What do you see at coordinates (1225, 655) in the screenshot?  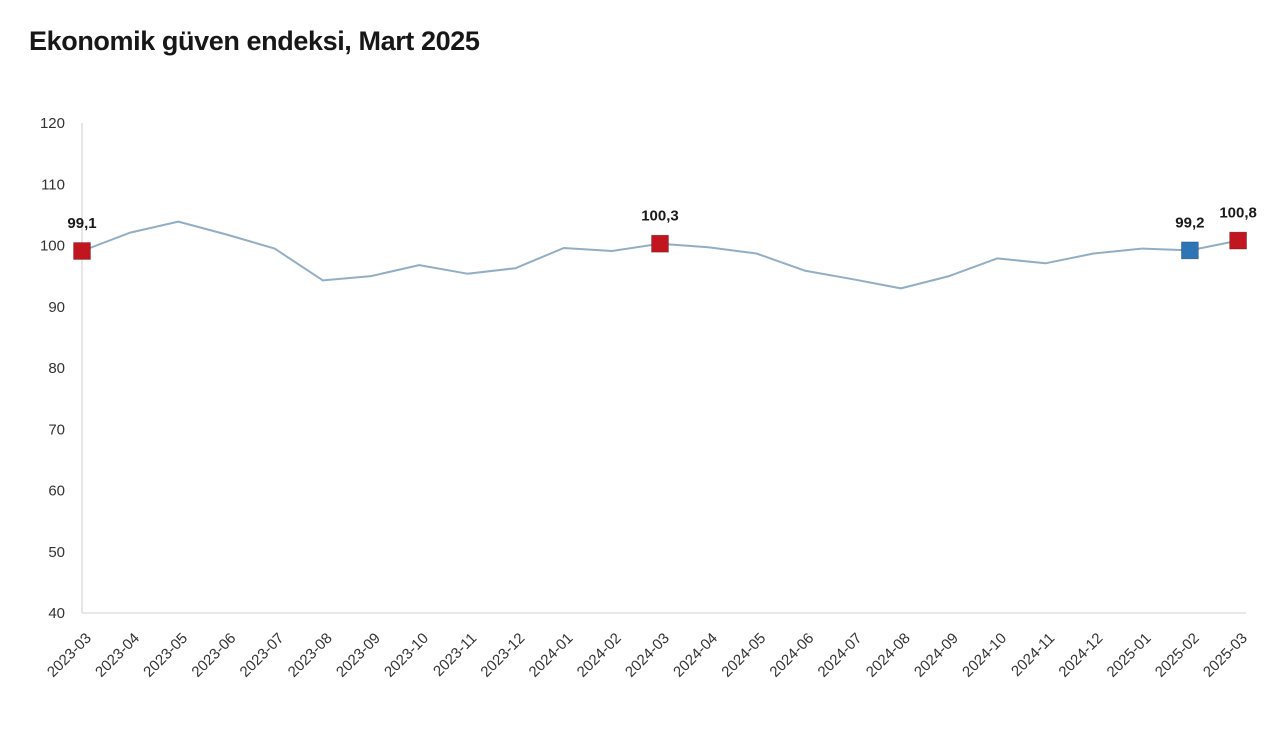 I see `x-tick-label-2025-03: 2025-03` at bounding box center [1225, 655].